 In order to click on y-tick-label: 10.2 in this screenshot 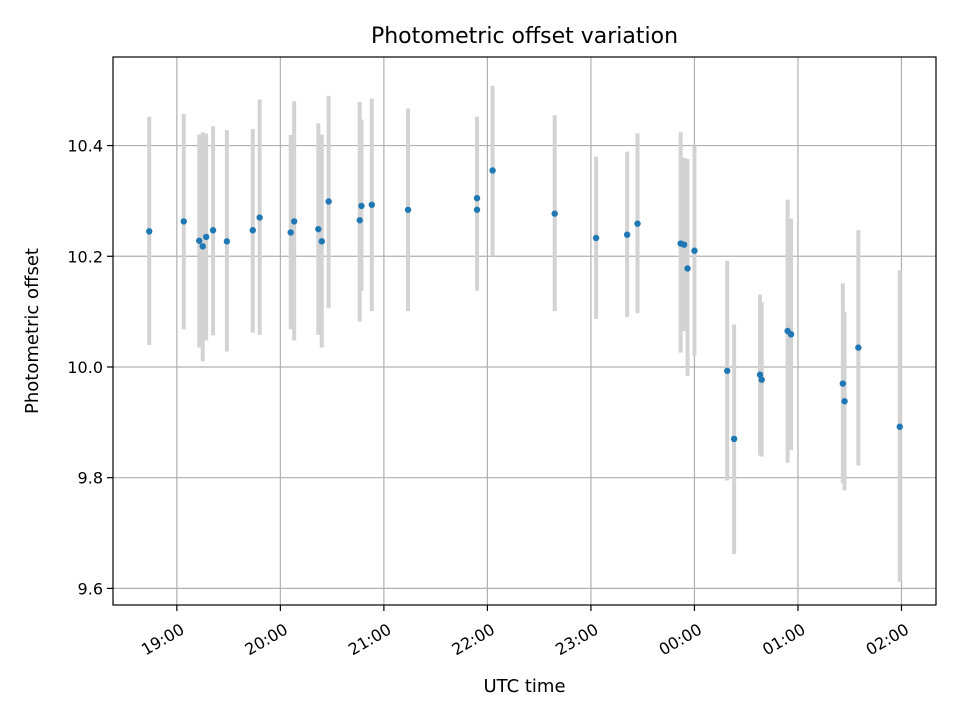, I will do `click(85, 256)`.